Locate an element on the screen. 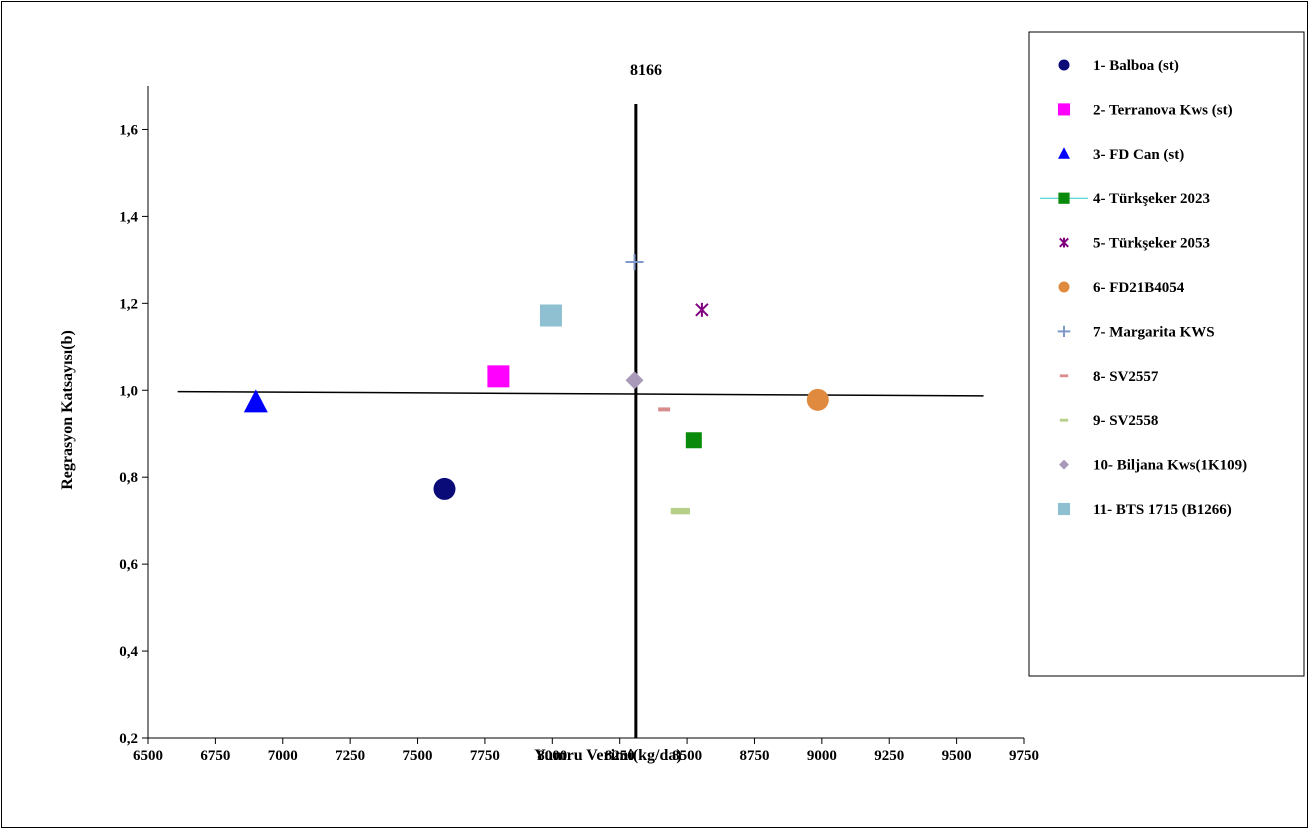 This screenshot has height=829, width=1309. x-tick-label: 8750 is located at coordinates (754, 756).